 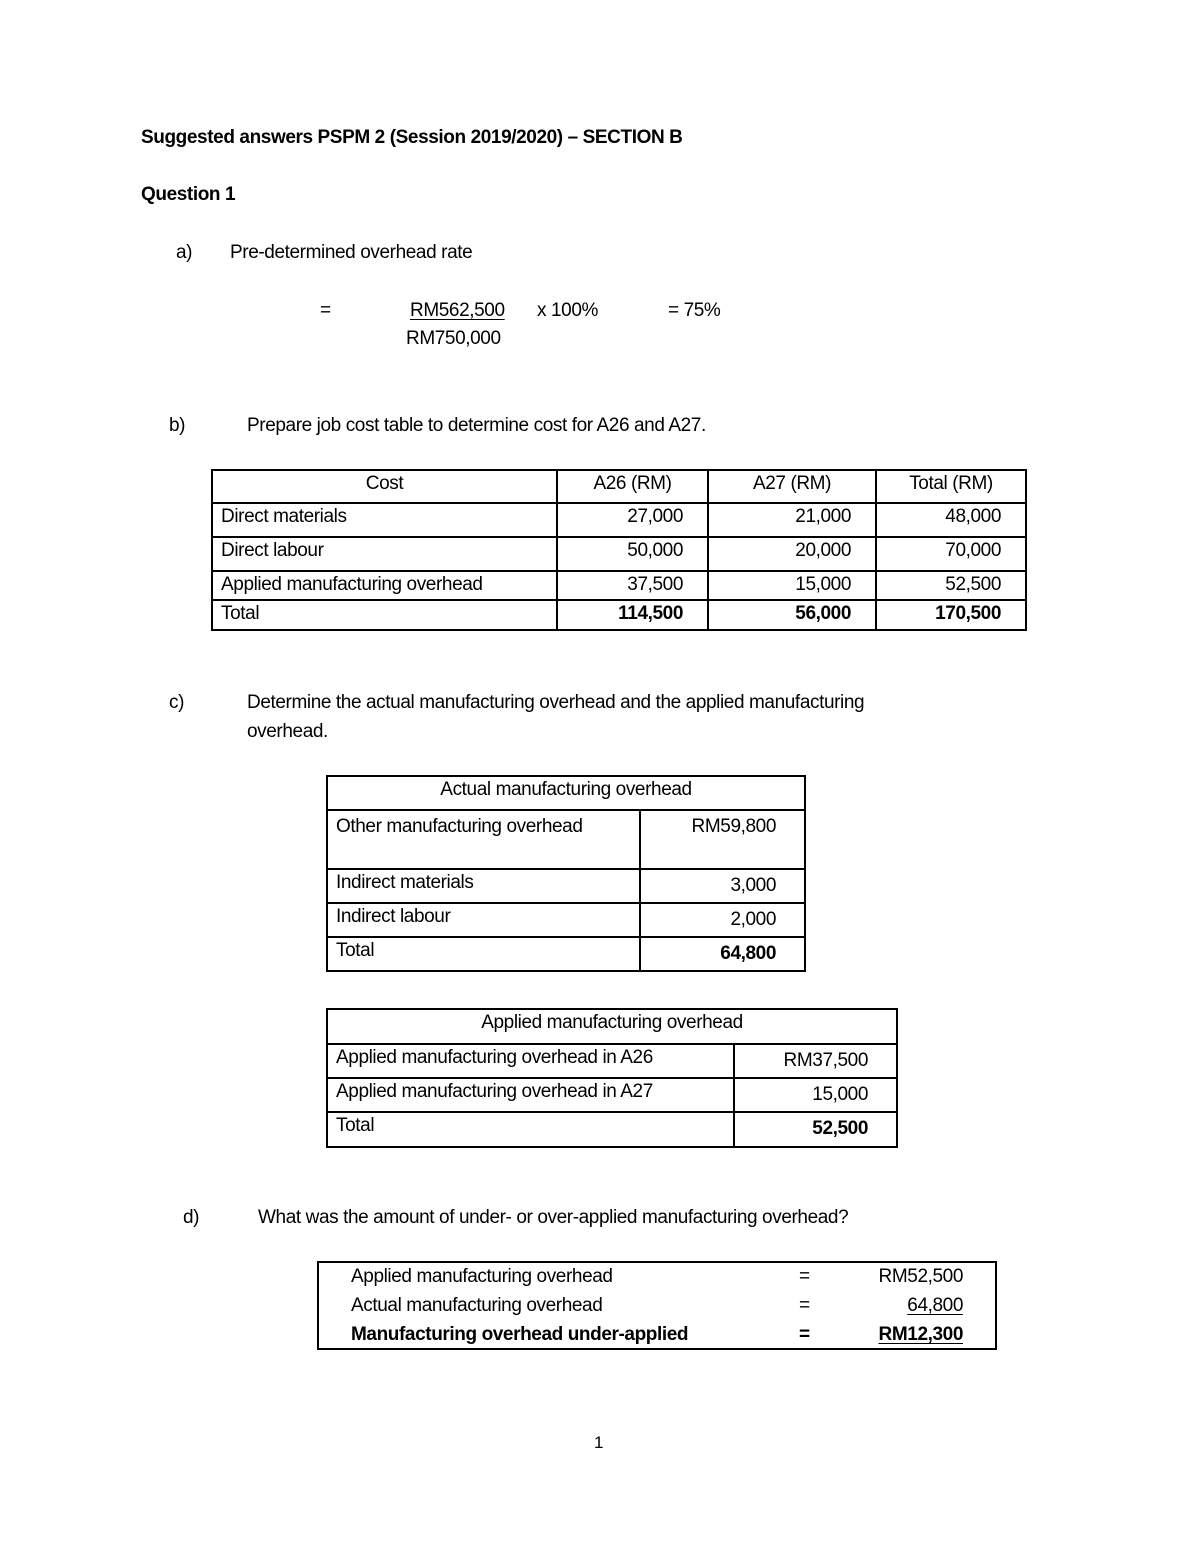 What do you see at coordinates (287, 731) in the screenshot?
I see `part-c-text-2: overhead.` at bounding box center [287, 731].